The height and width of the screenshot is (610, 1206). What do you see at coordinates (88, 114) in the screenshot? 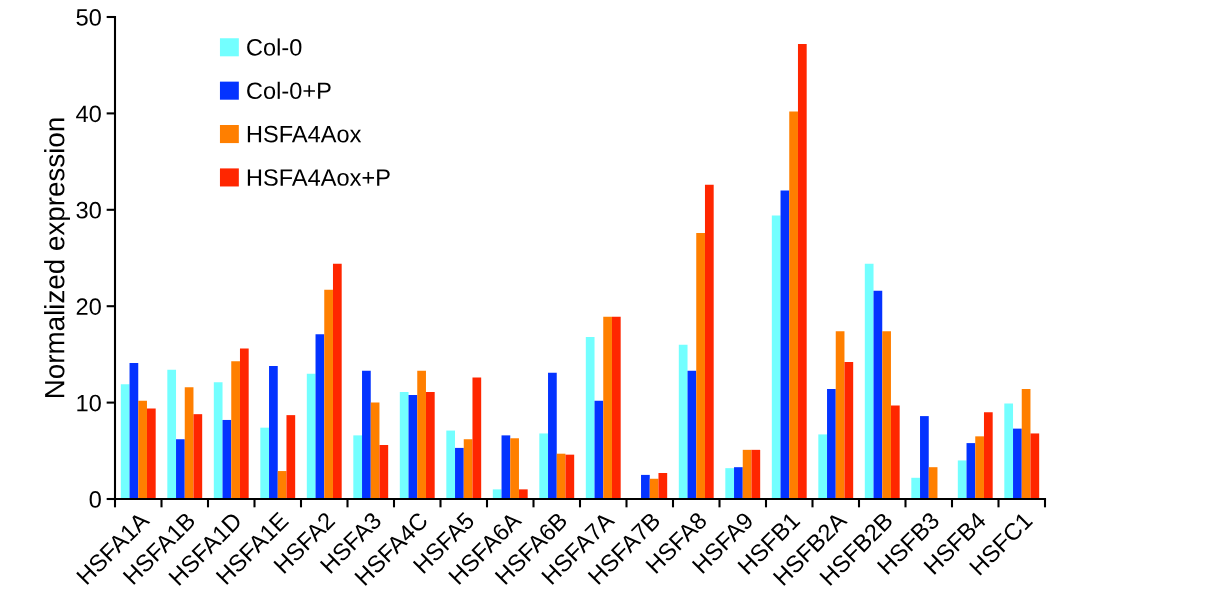
I see `y-tick-label: 40` at bounding box center [88, 114].